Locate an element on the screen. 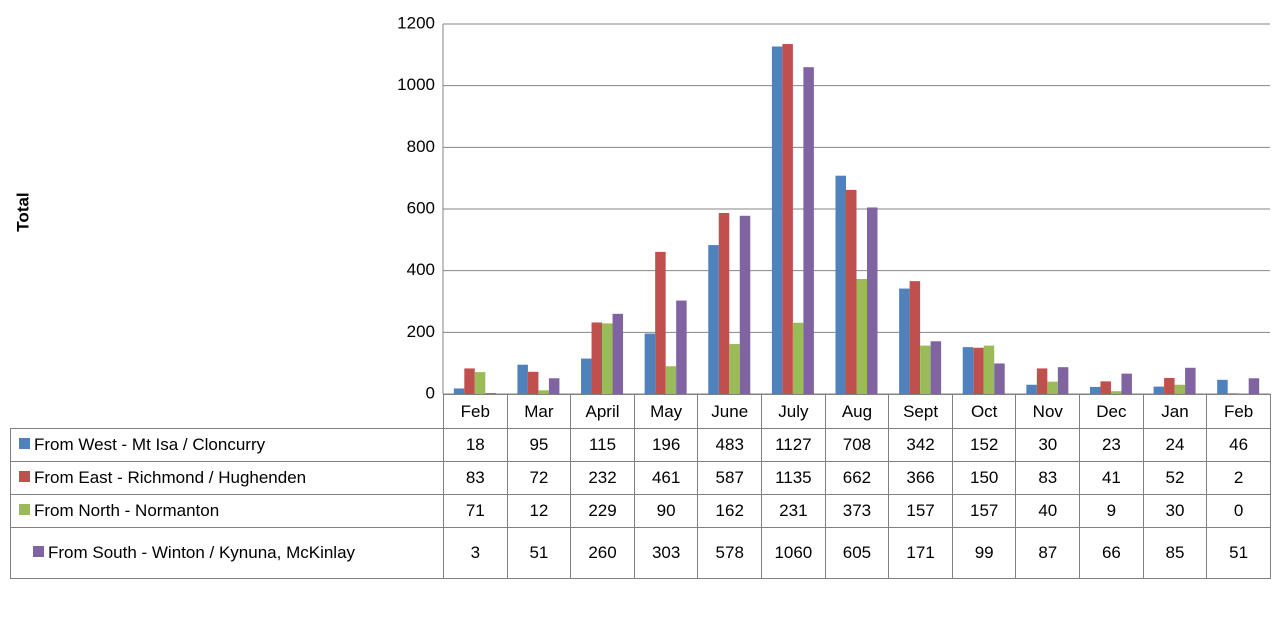 The image size is (1275, 629). data-label: 461 is located at coordinates (666, 478).